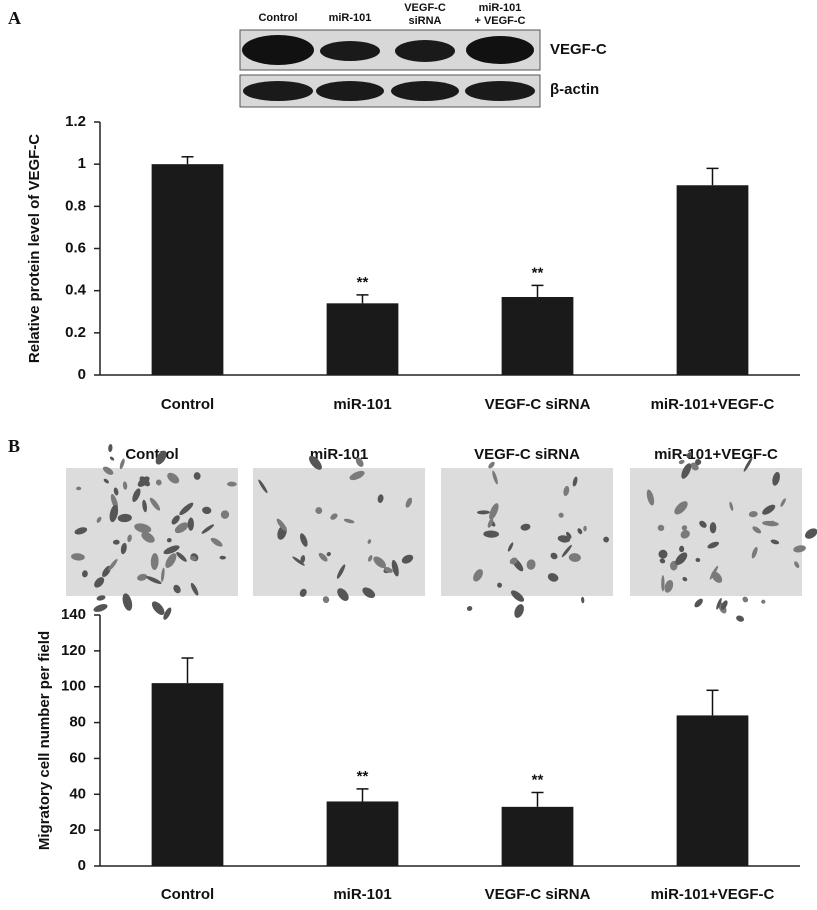 The width and height of the screenshot is (817, 910). I want to click on y-tick-label: 40, so click(77, 793).